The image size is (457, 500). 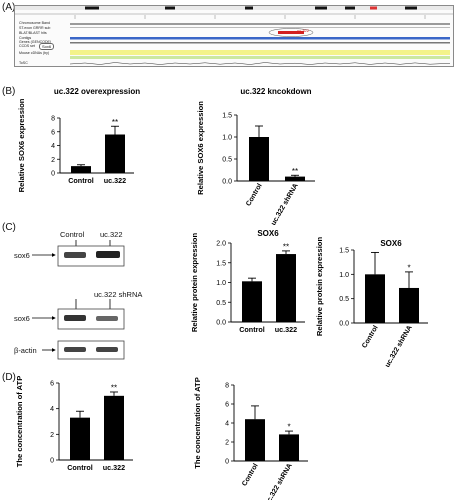 I want to click on wb-row-beta-actin: β-actin, so click(x=25, y=350).